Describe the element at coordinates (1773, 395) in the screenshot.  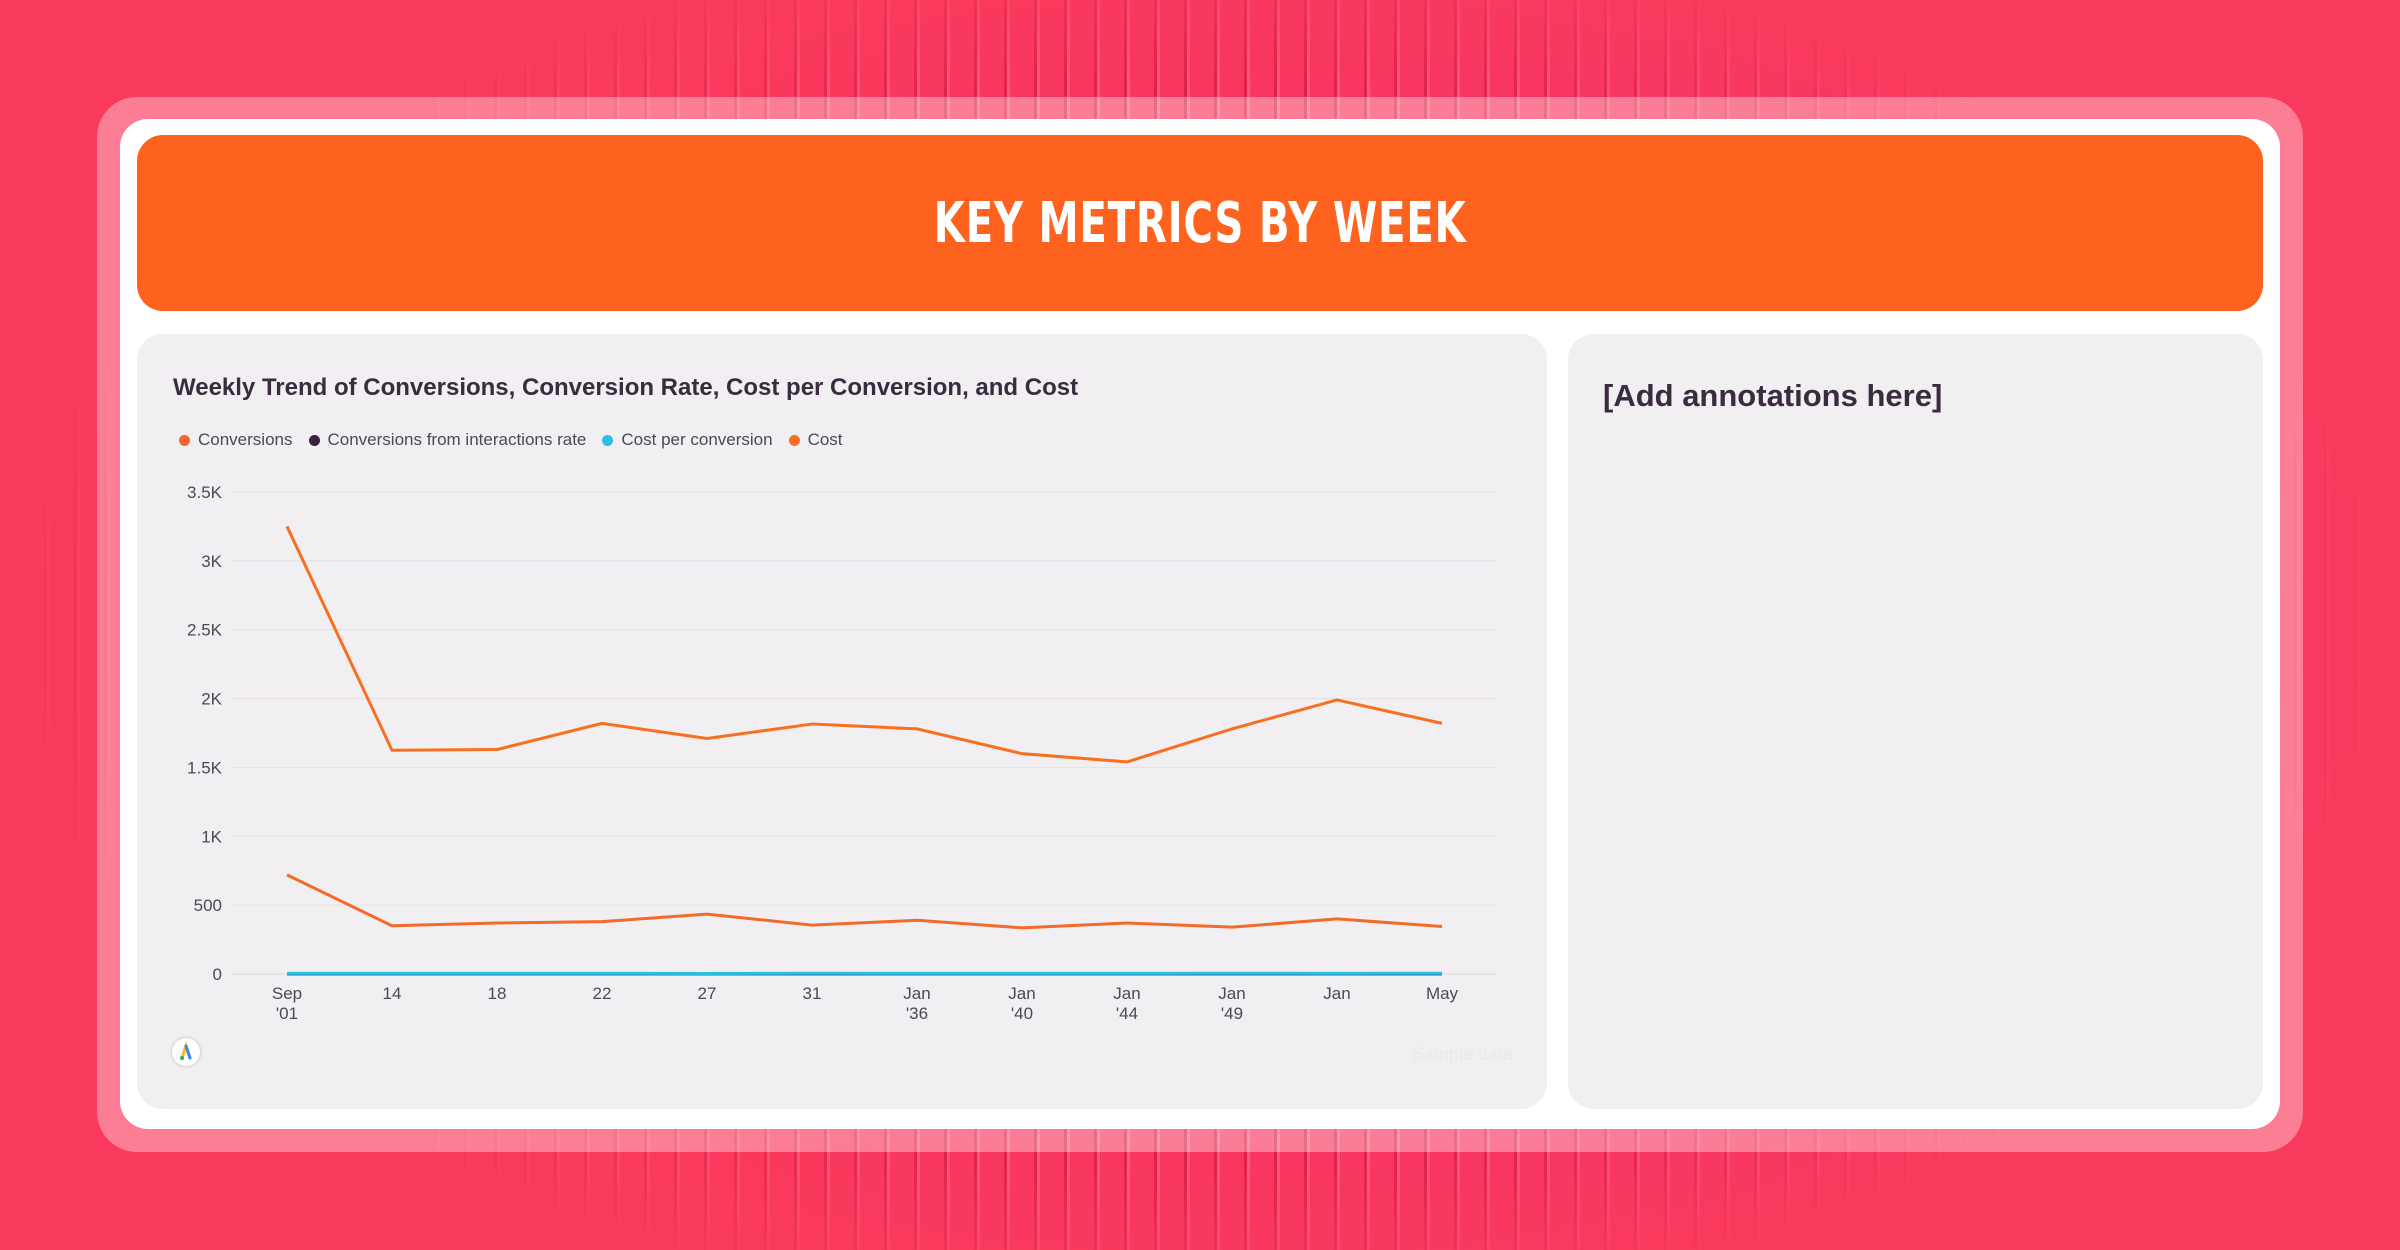
I see `annotations-title: [Add annotations here]` at that location.